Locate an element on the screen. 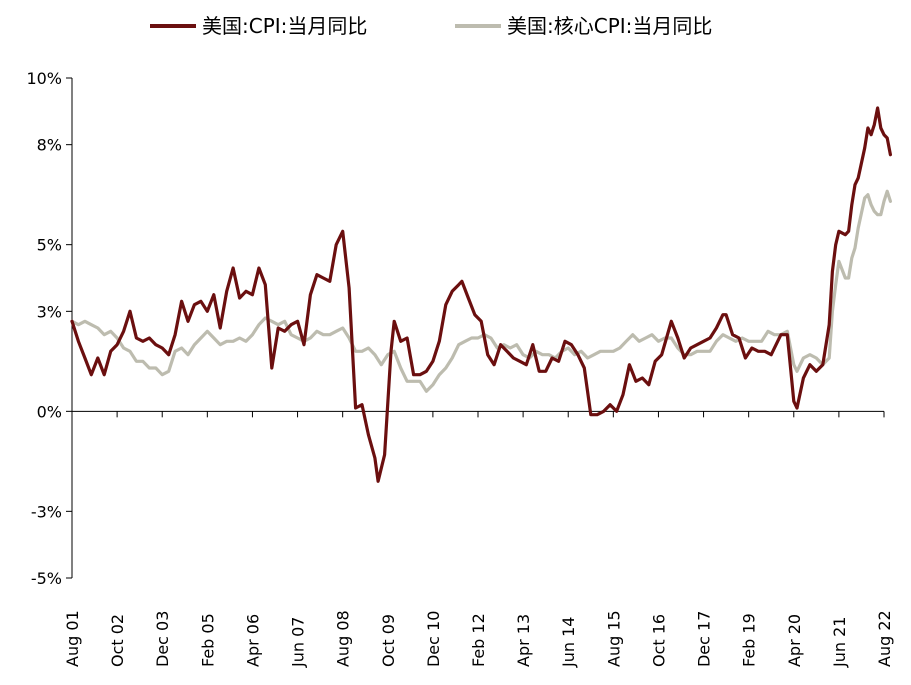  y-tick-label: 5% is located at coordinates (49, 245).